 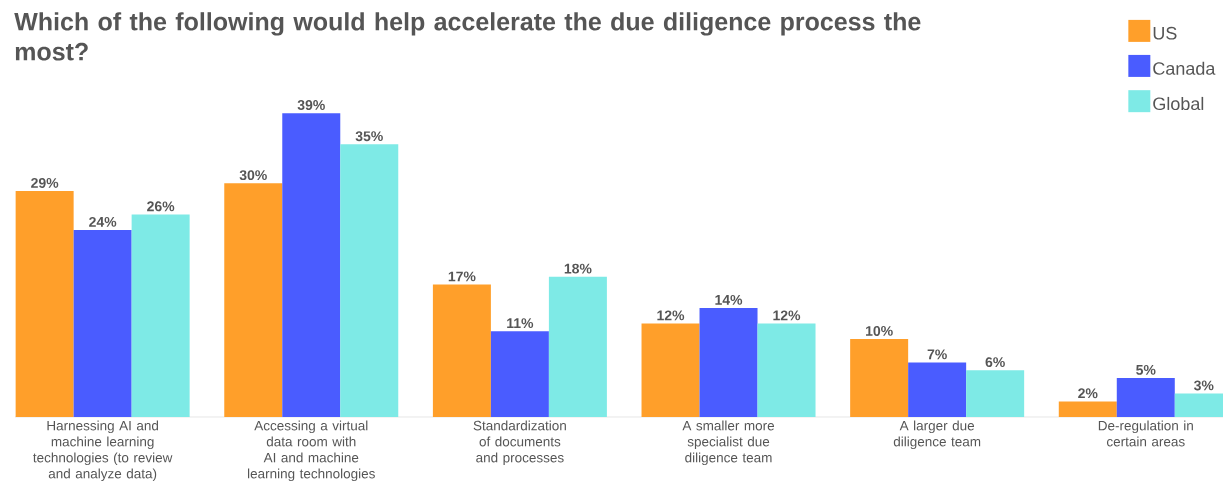 I want to click on data-label: 14%, so click(x=729, y=299).